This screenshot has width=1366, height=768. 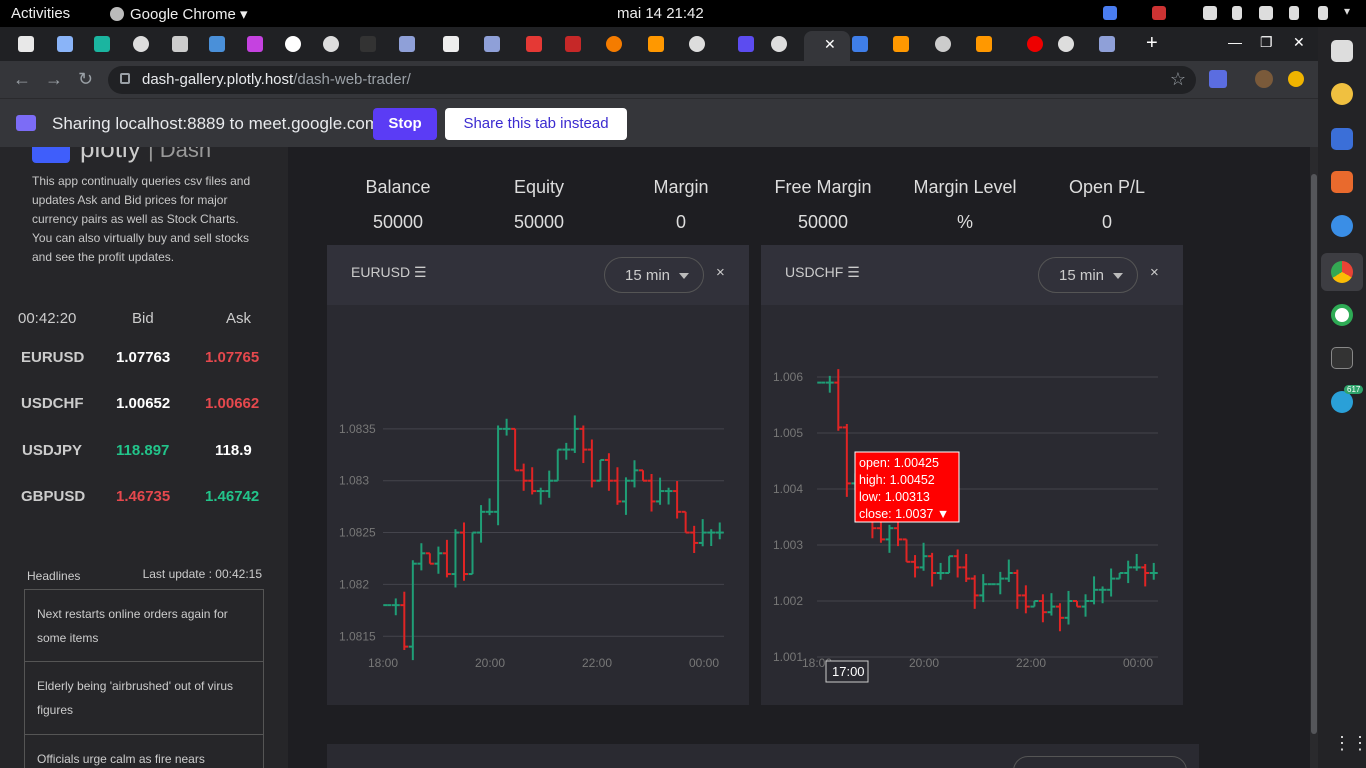 What do you see at coordinates (1294, 13) in the screenshot?
I see `microphone-icon` at bounding box center [1294, 13].